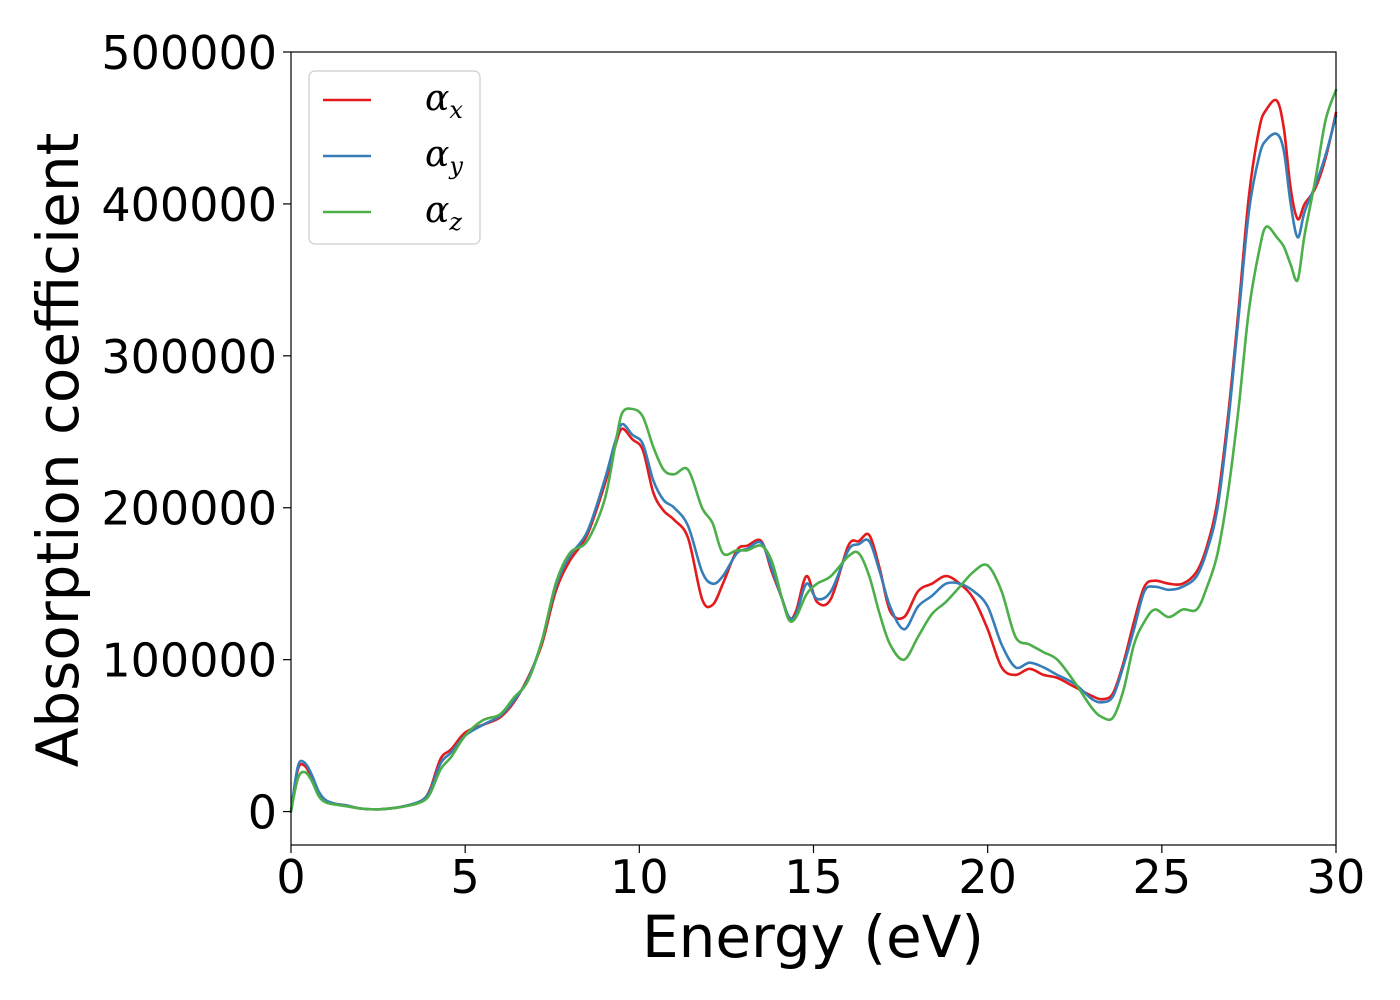 The image size is (1400, 1000). What do you see at coordinates (189, 53) in the screenshot?
I see `y-tick-label: 500000` at bounding box center [189, 53].